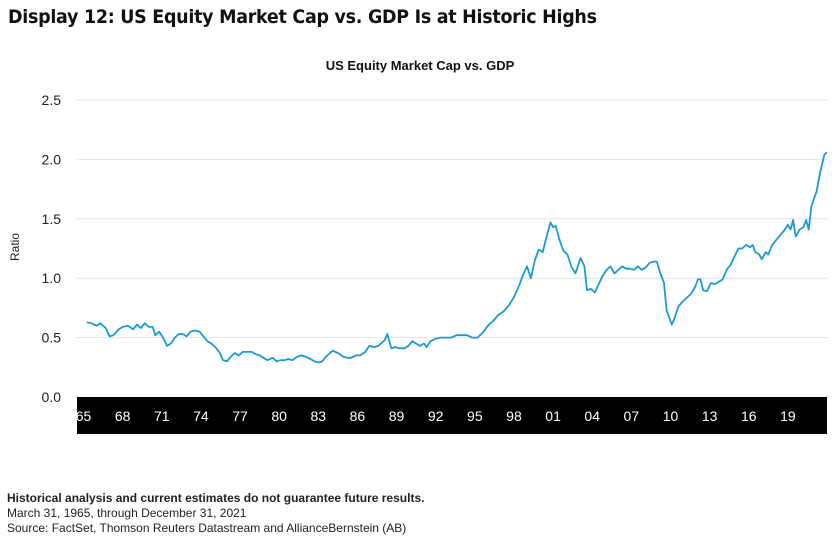 This screenshot has height=537, width=840. What do you see at coordinates (15, 247) in the screenshot?
I see `y-axis-label: Ratio` at bounding box center [15, 247].